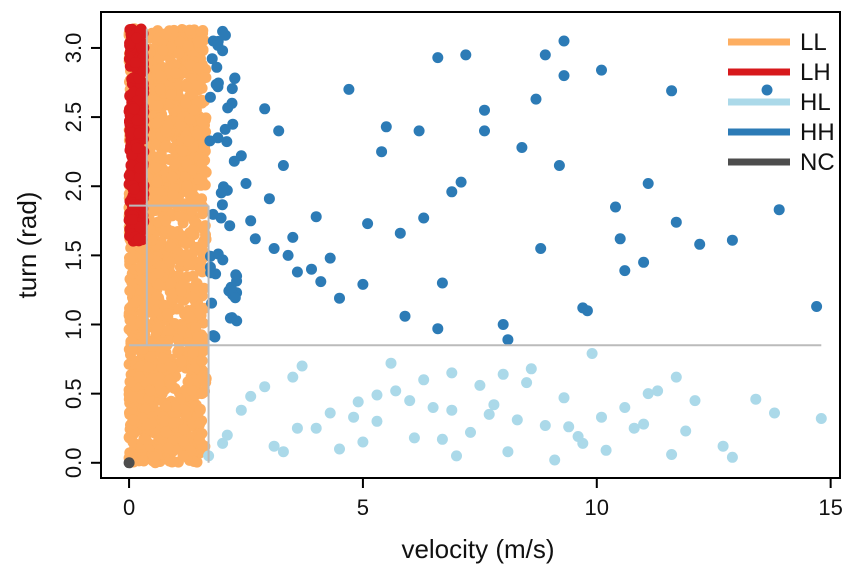  What do you see at coordinates (817, 132) in the screenshot?
I see `legend-label-HH: HH` at bounding box center [817, 132].